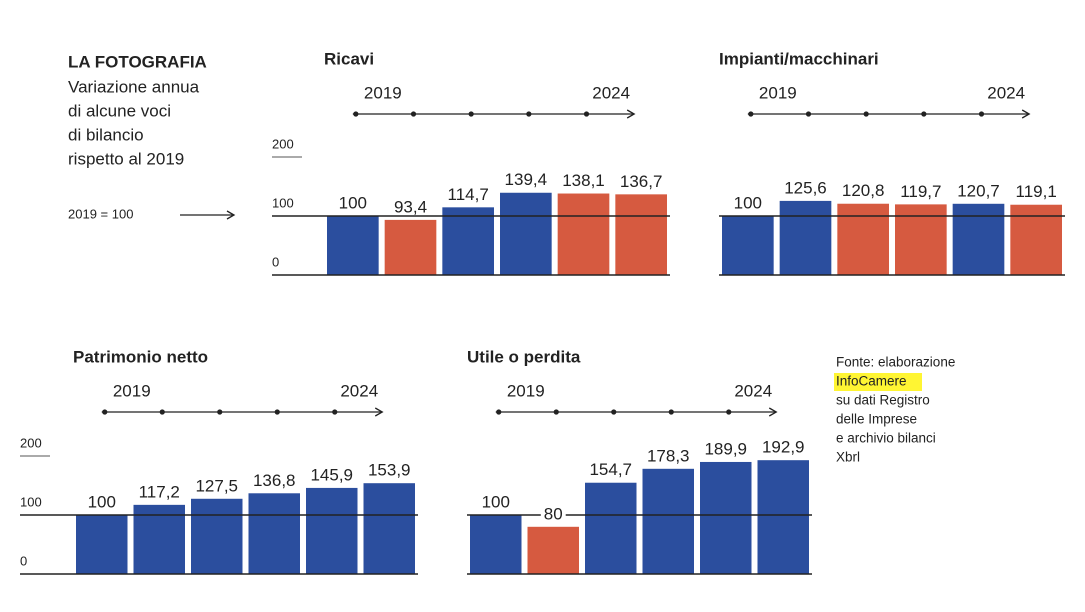 This screenshot has height=612, width=1085. Describe the element at coordinates (331, 474) in the screenshot. I see `value-label: 145,9` at that location.